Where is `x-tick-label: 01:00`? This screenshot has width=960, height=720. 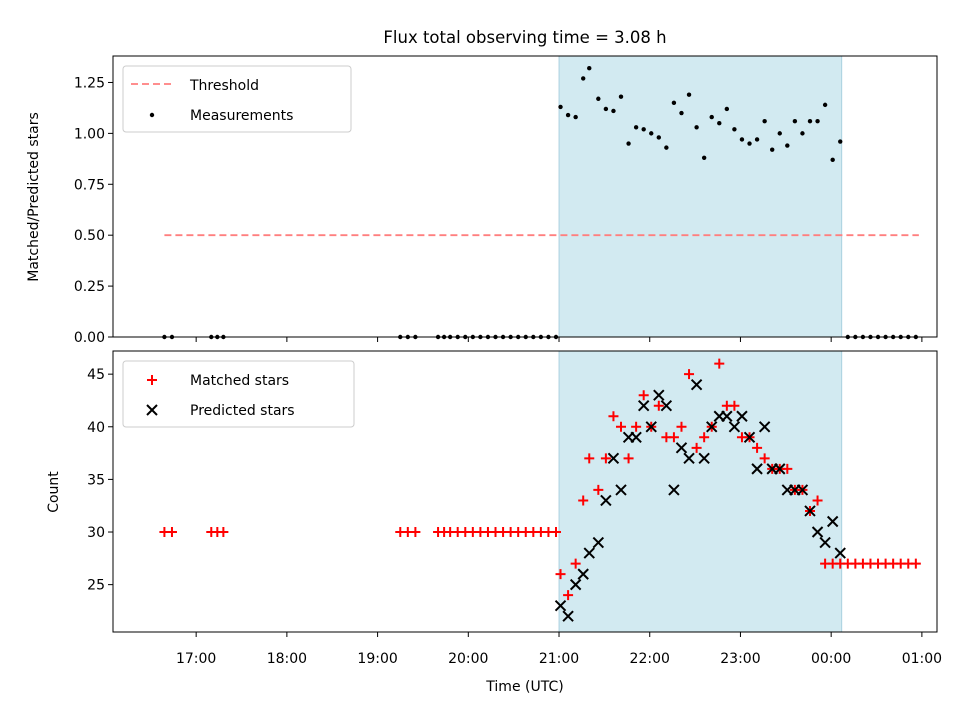 x-tick-label: 01:00 is located at coordinates (922, 659).